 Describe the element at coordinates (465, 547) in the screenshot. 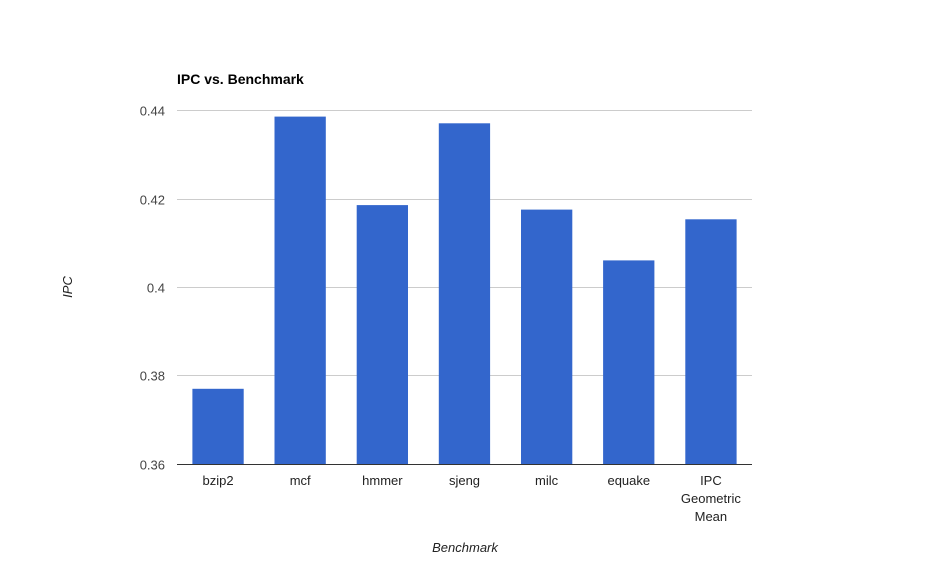

I see `x-axis-title: Benchmark` at that location.